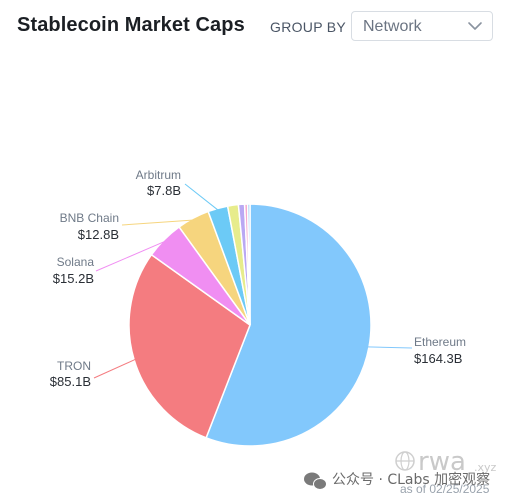 This screenshot has height=501, width=516. What do you see at coordinates (130, 256) in the screenshot?
I see `leader-line-solana` at bounding box center [130, 256].